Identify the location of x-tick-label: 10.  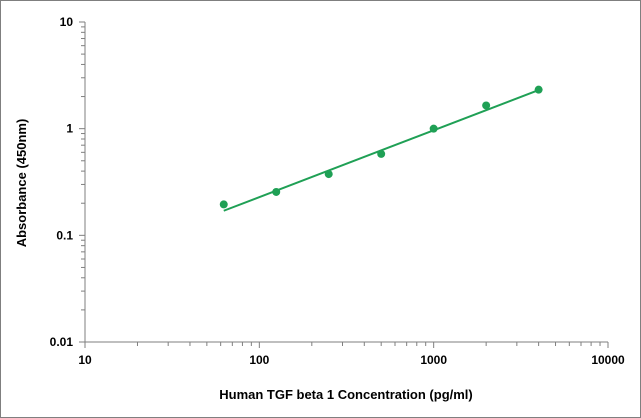
(85, 360).